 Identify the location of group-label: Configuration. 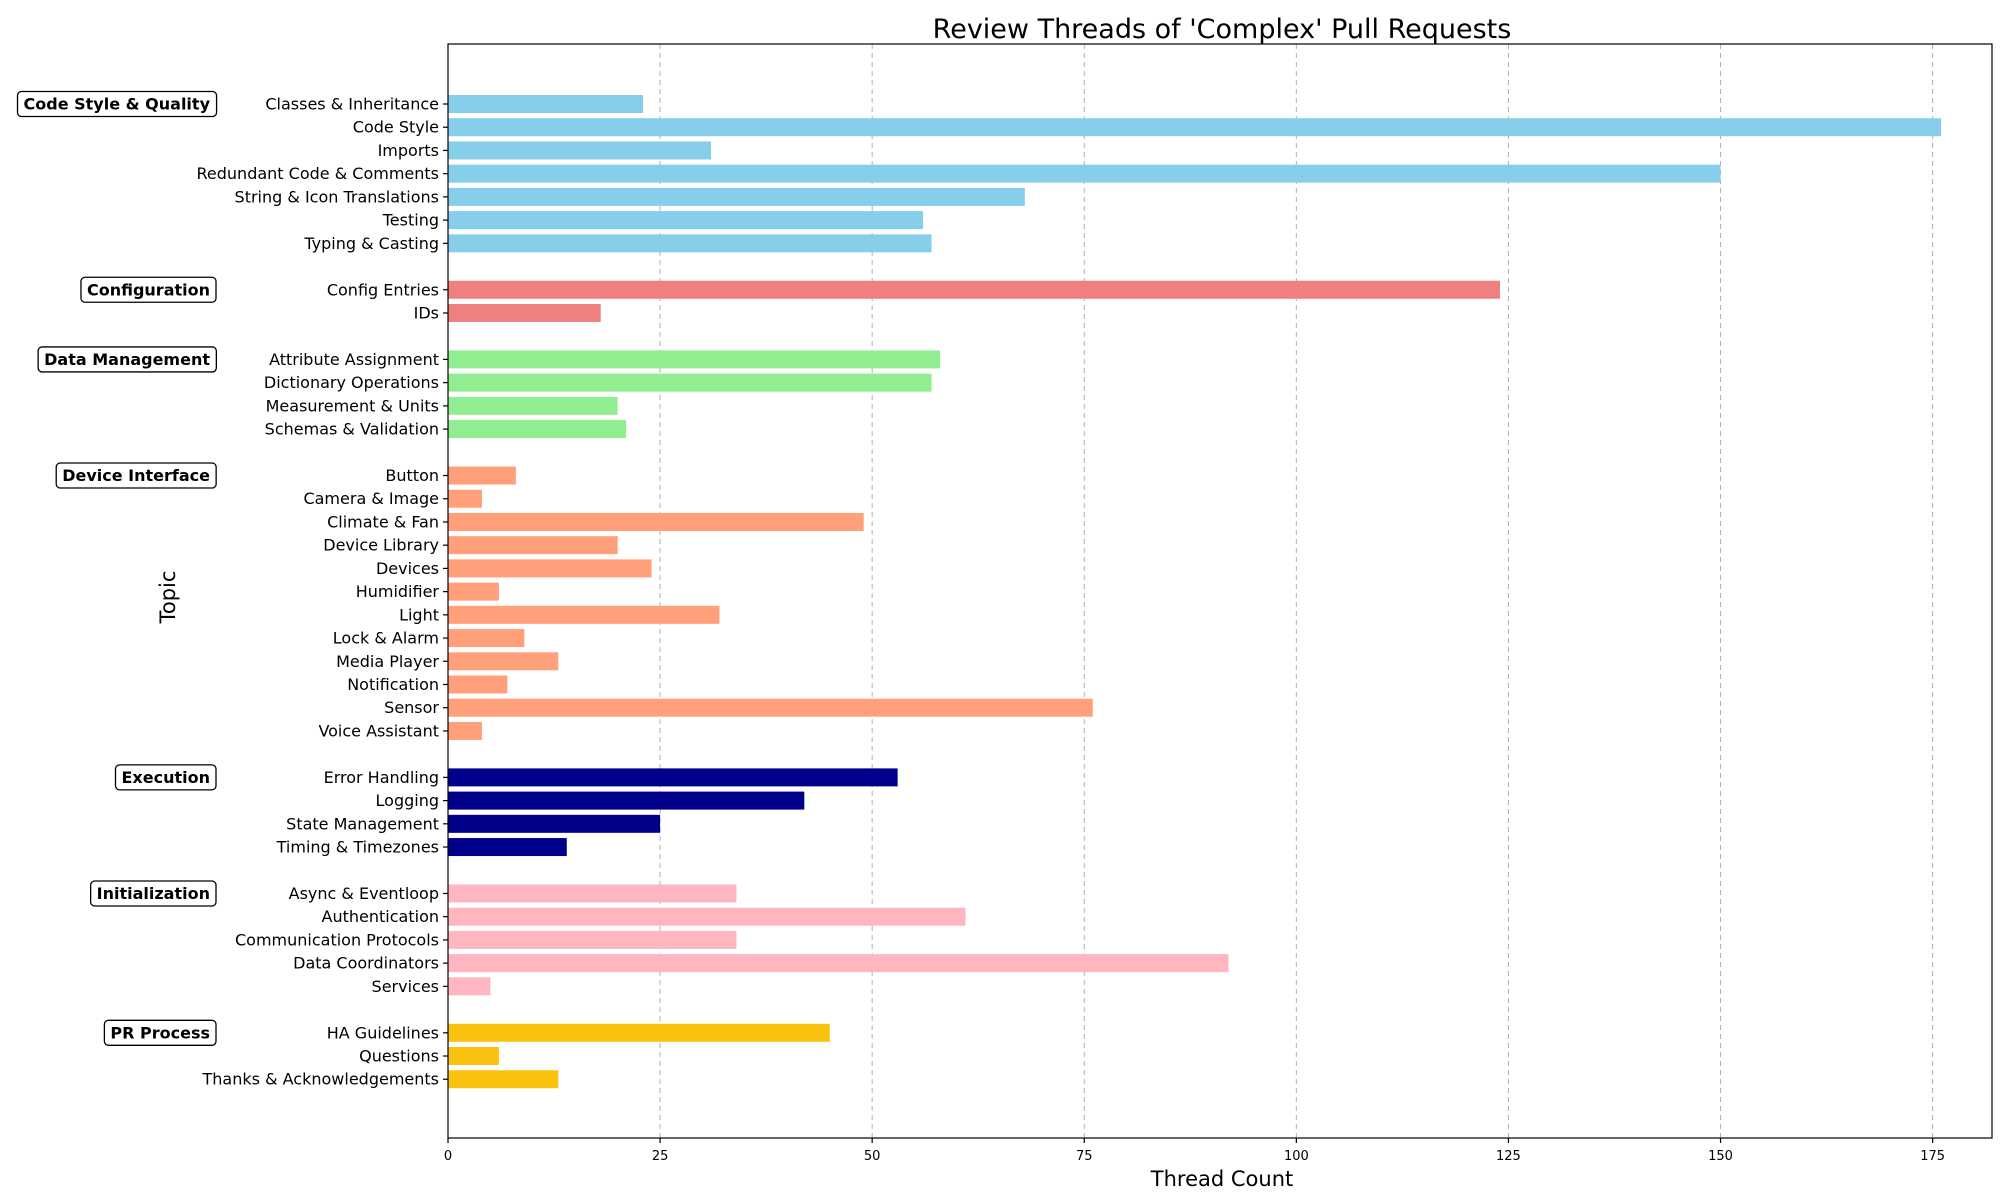
(148, 289).